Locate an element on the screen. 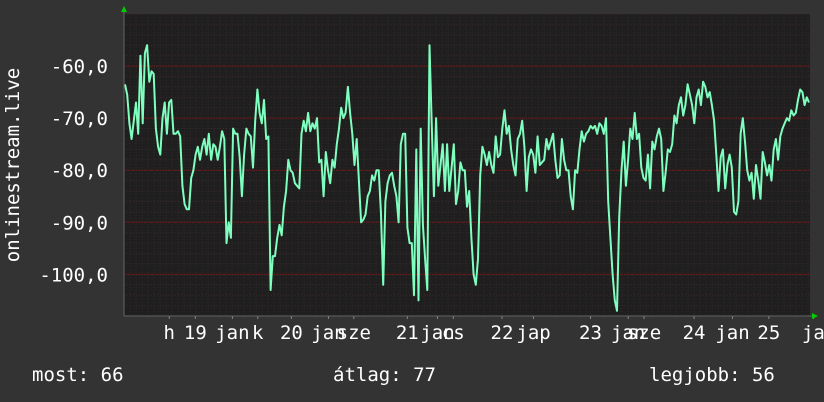 The width and height of the screenshot is (824, 402). y-axis-arrow-icon is located at coordinates (124, 9).